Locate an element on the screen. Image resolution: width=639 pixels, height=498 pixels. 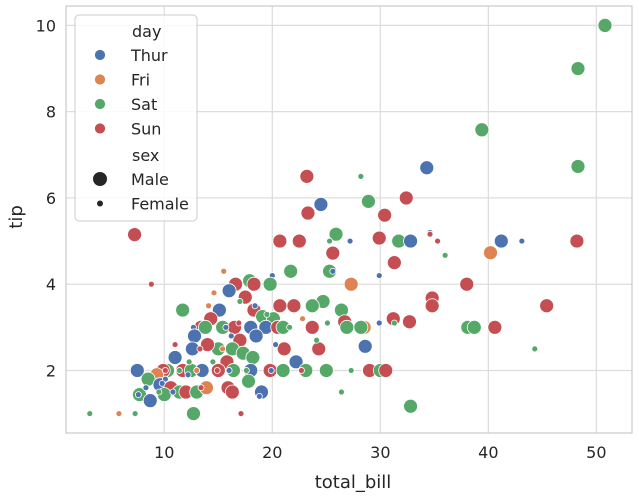
legend-marker-male is located at coordinates (100, 179).